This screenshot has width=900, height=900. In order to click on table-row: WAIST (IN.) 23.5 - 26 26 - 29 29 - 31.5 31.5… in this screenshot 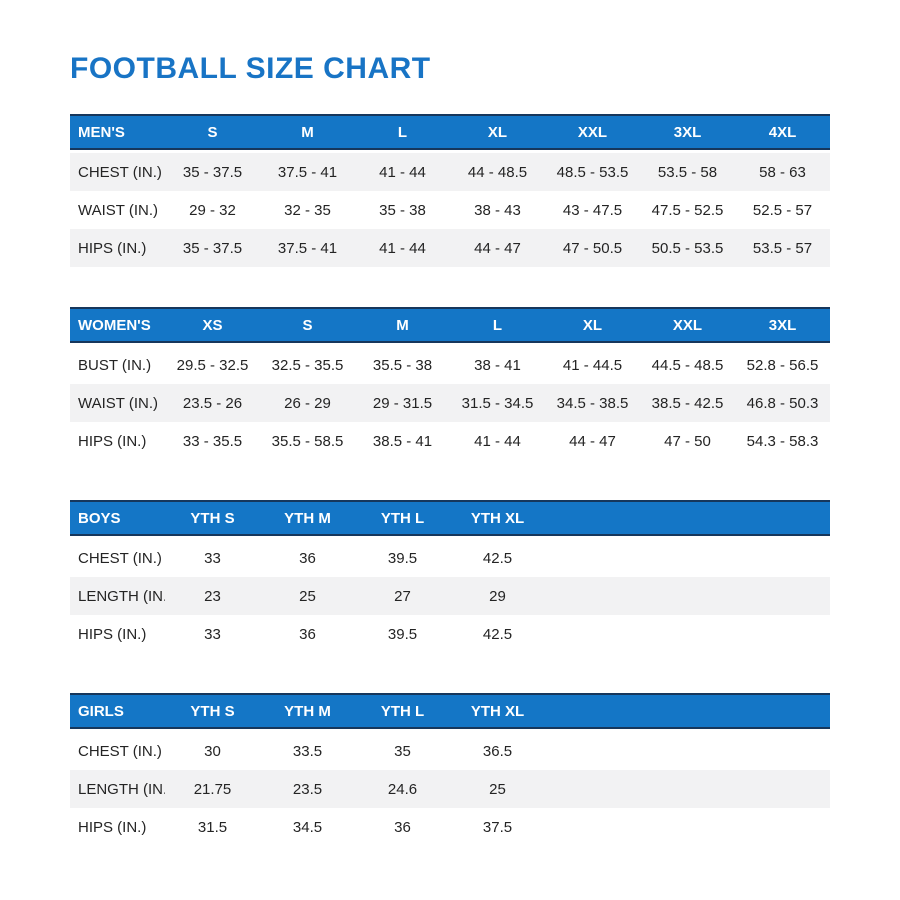, I will do `click(450, 403)`.